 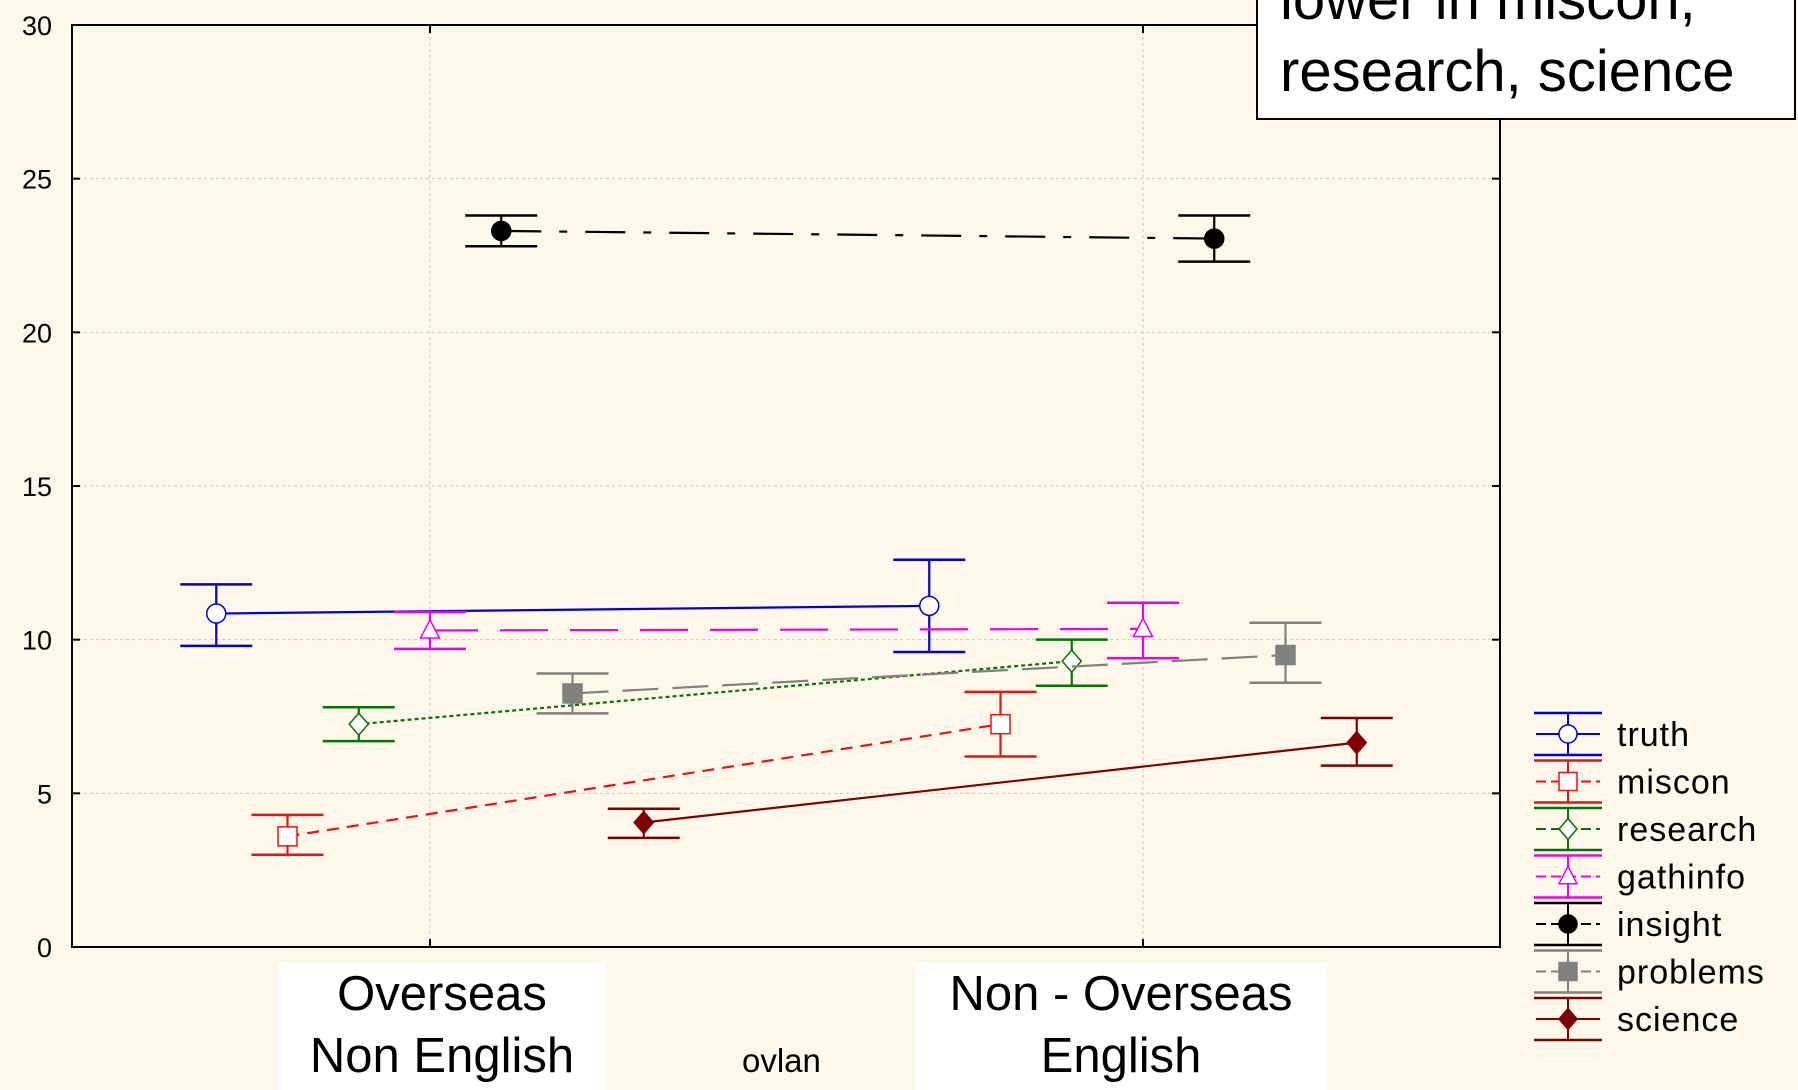 I want to click on series-problems, so click(x=929, y=668).